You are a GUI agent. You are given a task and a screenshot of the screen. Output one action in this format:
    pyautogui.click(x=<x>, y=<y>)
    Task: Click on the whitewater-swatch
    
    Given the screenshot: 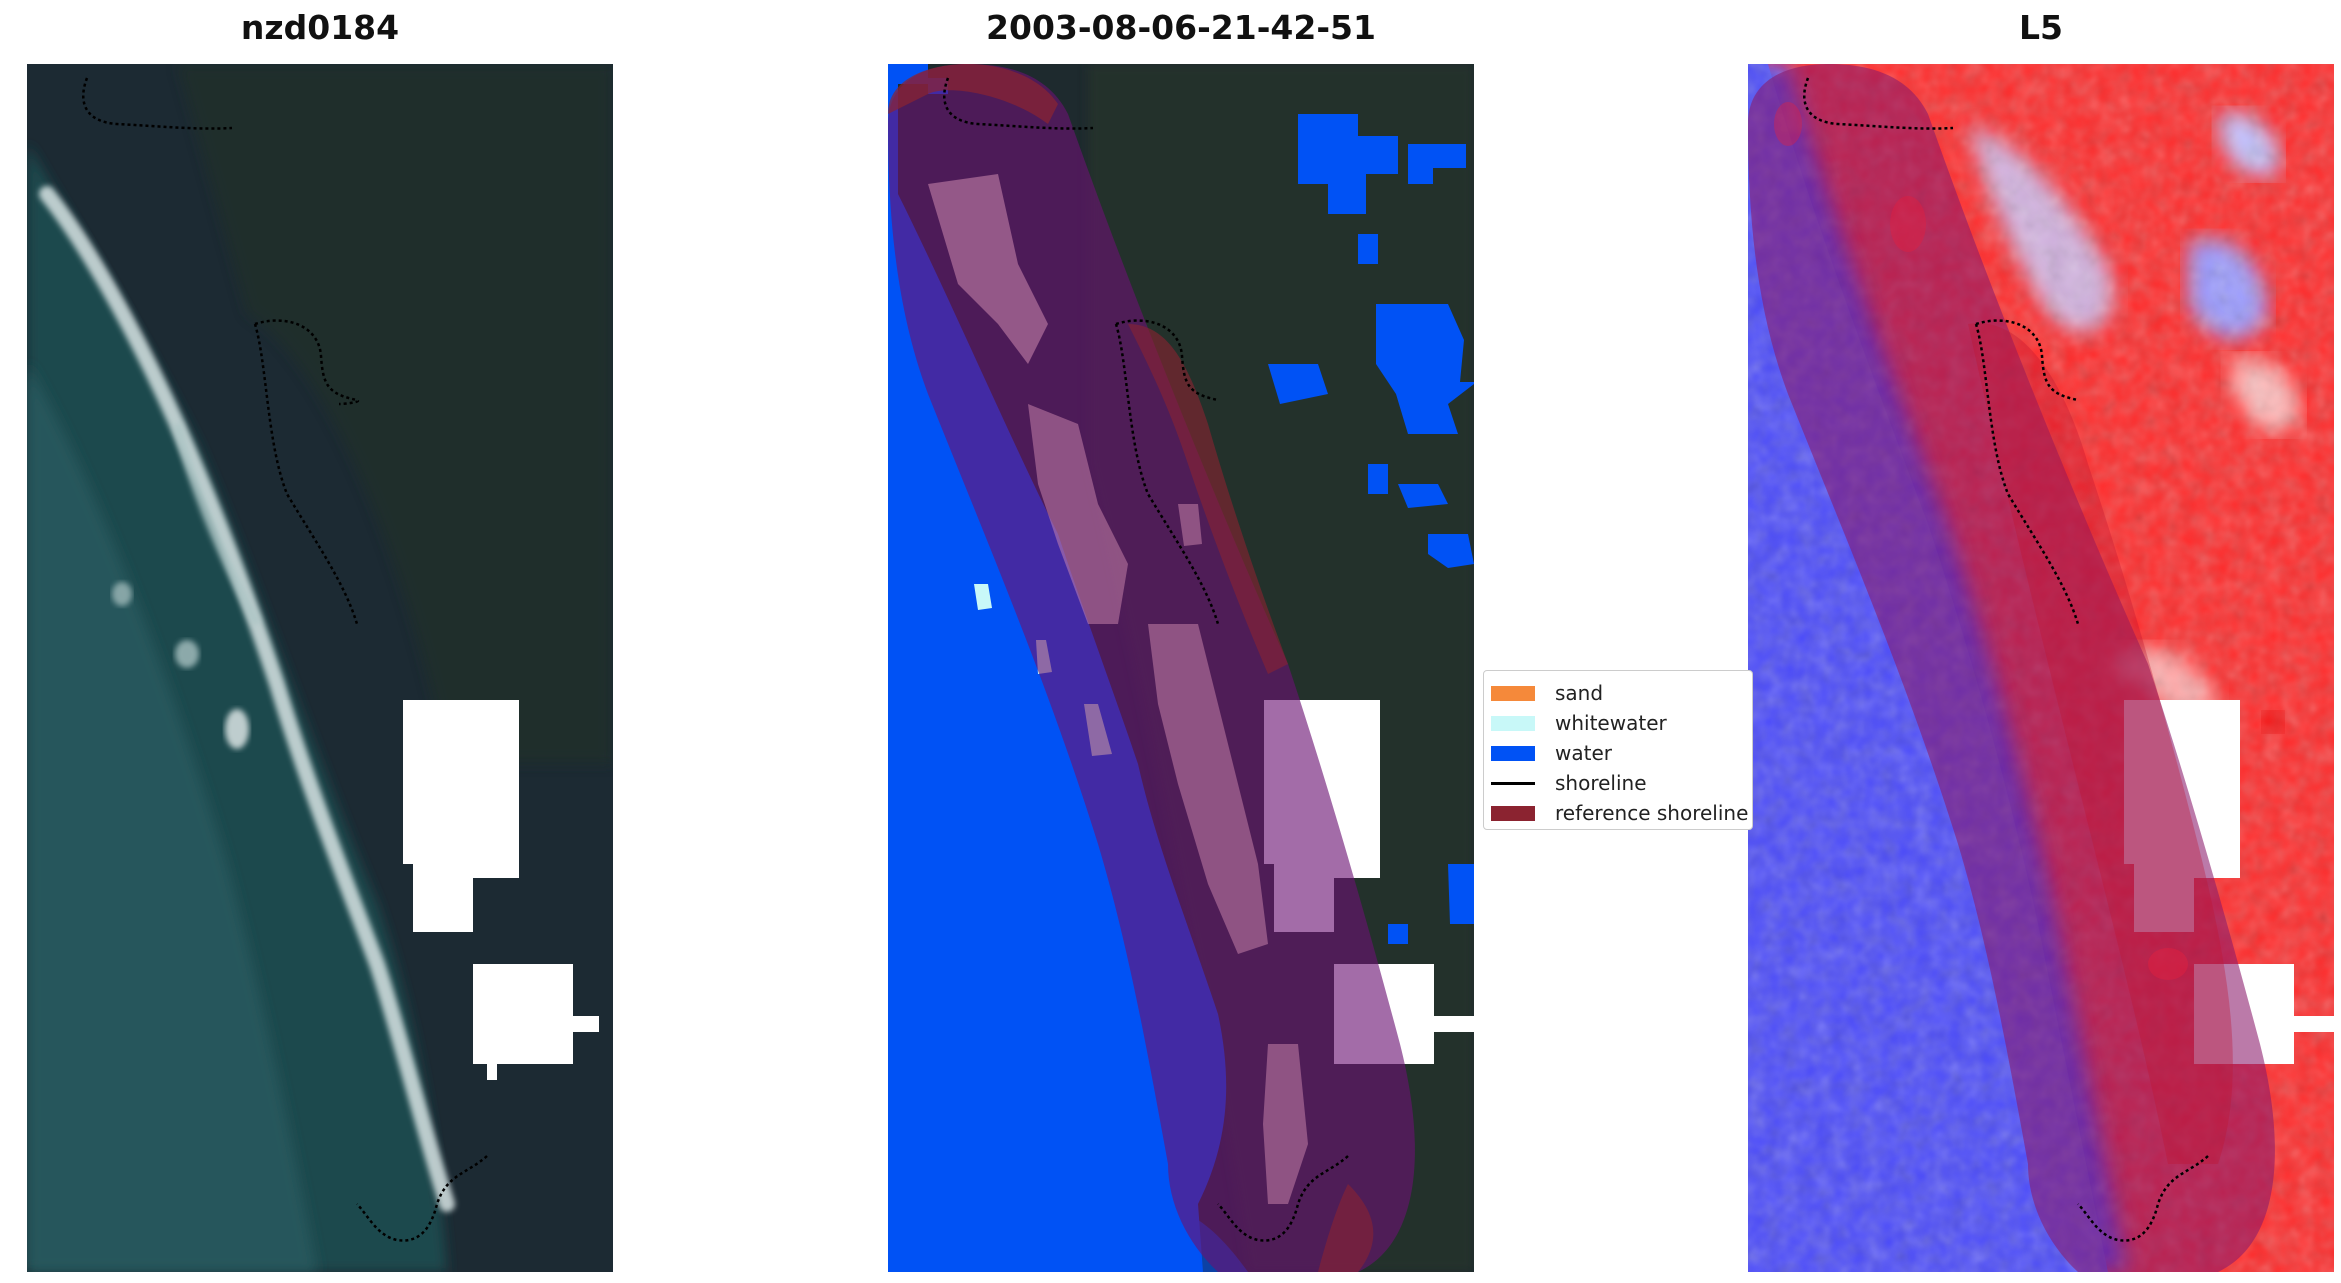 What is the action you would take?
    pyautogui.click(x=1513, y=723)
    